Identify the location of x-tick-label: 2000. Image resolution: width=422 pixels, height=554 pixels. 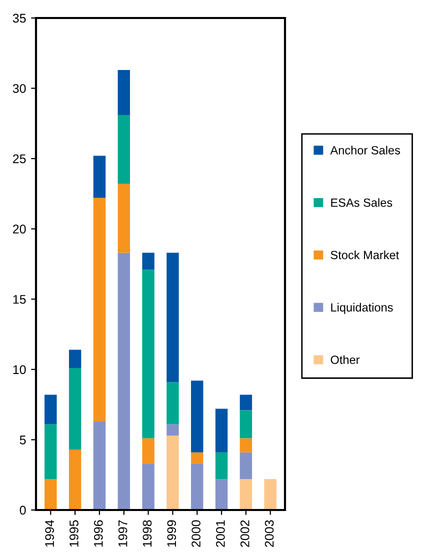
(196, 533).